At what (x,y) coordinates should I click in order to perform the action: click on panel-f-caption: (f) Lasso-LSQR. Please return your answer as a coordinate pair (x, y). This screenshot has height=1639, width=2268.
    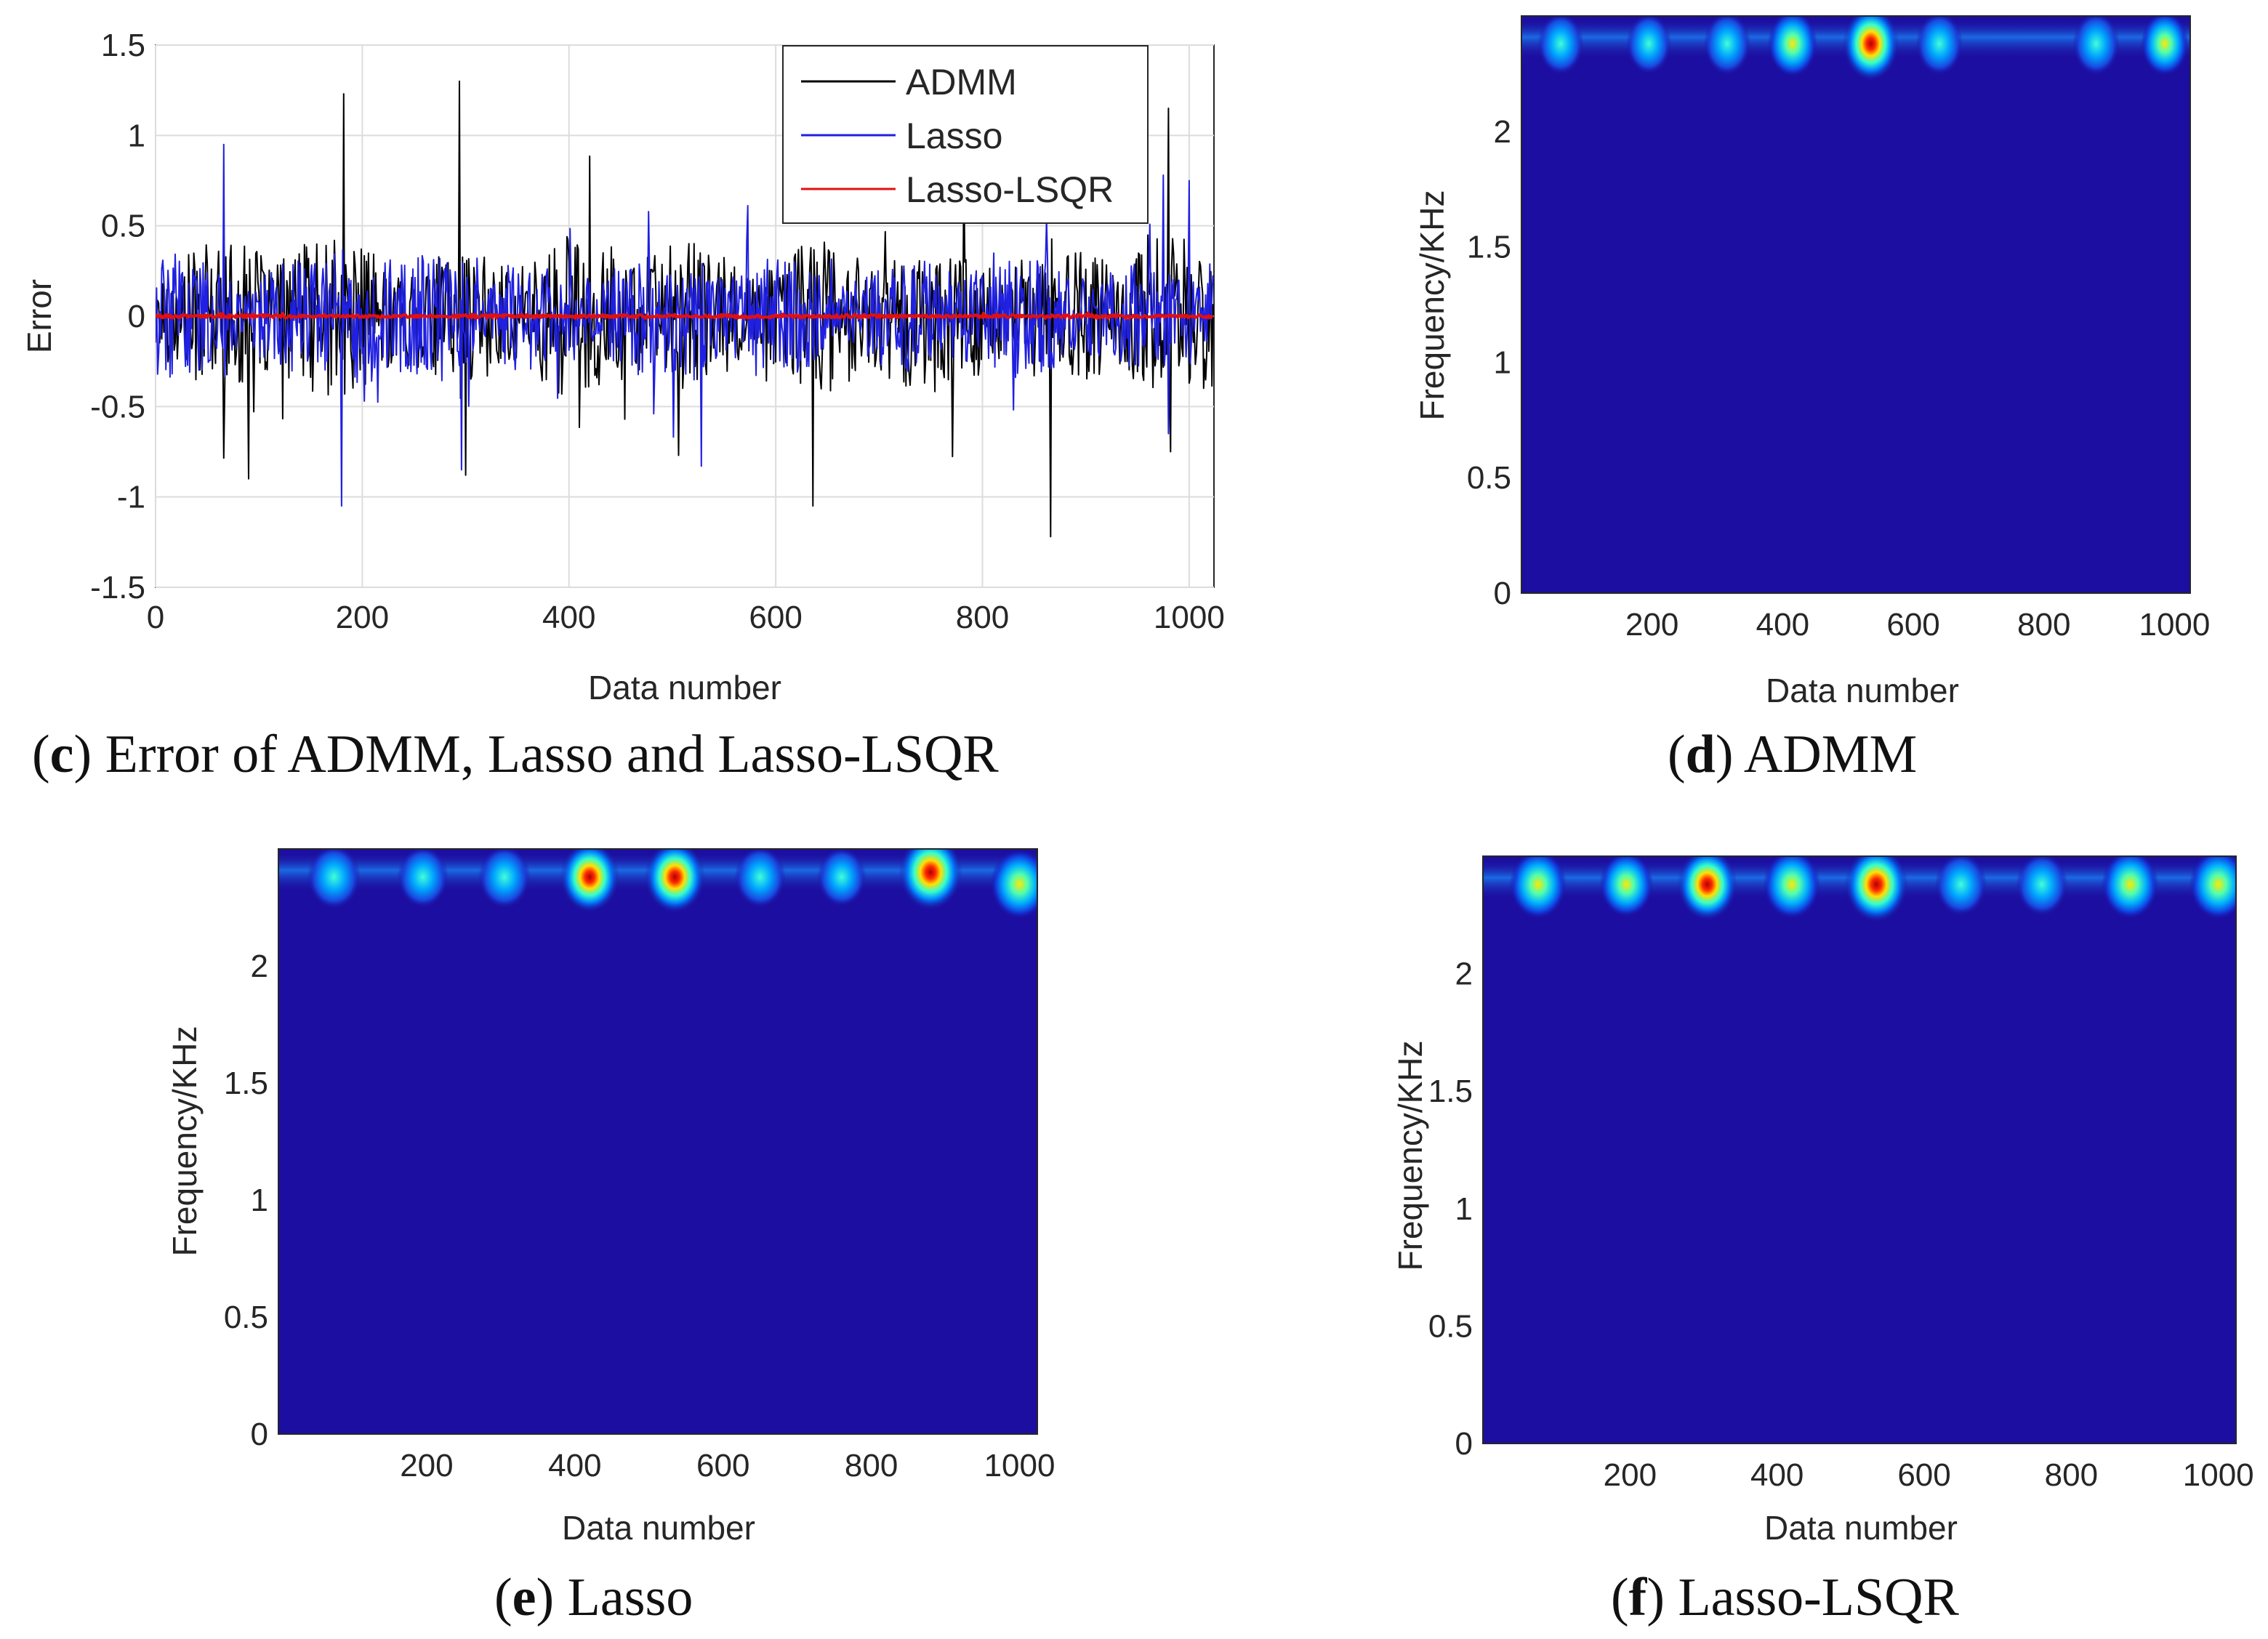
    Looking at the image, I should click on (1785, 1597).